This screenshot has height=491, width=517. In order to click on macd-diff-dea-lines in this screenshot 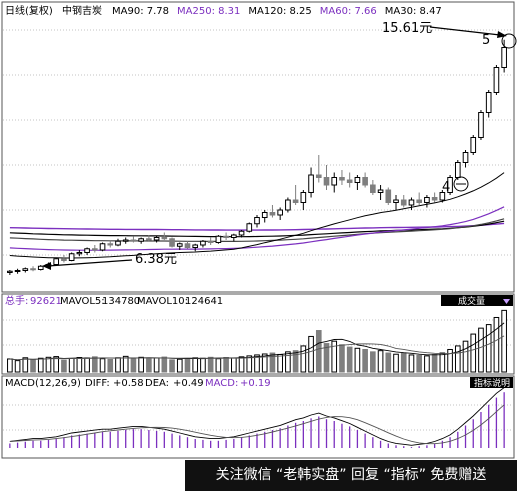, I will do `click(257, 416)`.